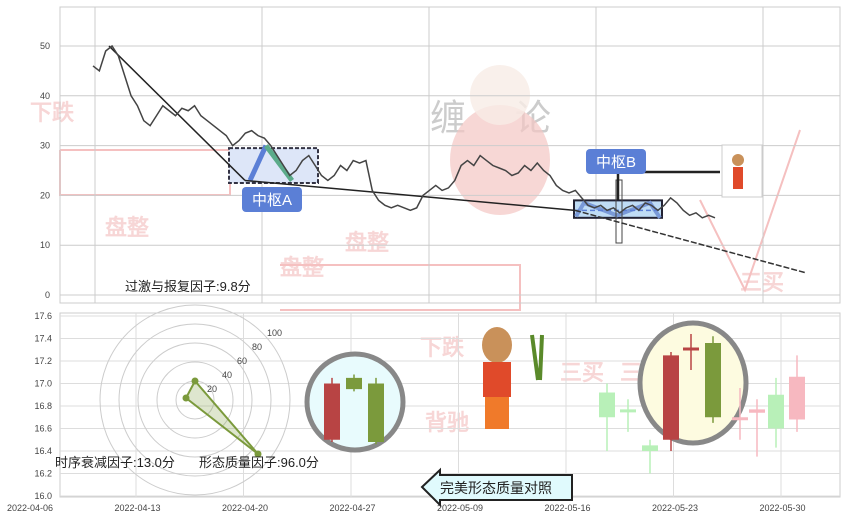 The width and height of the screenshot is (847, 520). What do you see at coordinates (693, 383) in the screenshot?
I see `current-pattern-circle` at bounding box center [693, 383].